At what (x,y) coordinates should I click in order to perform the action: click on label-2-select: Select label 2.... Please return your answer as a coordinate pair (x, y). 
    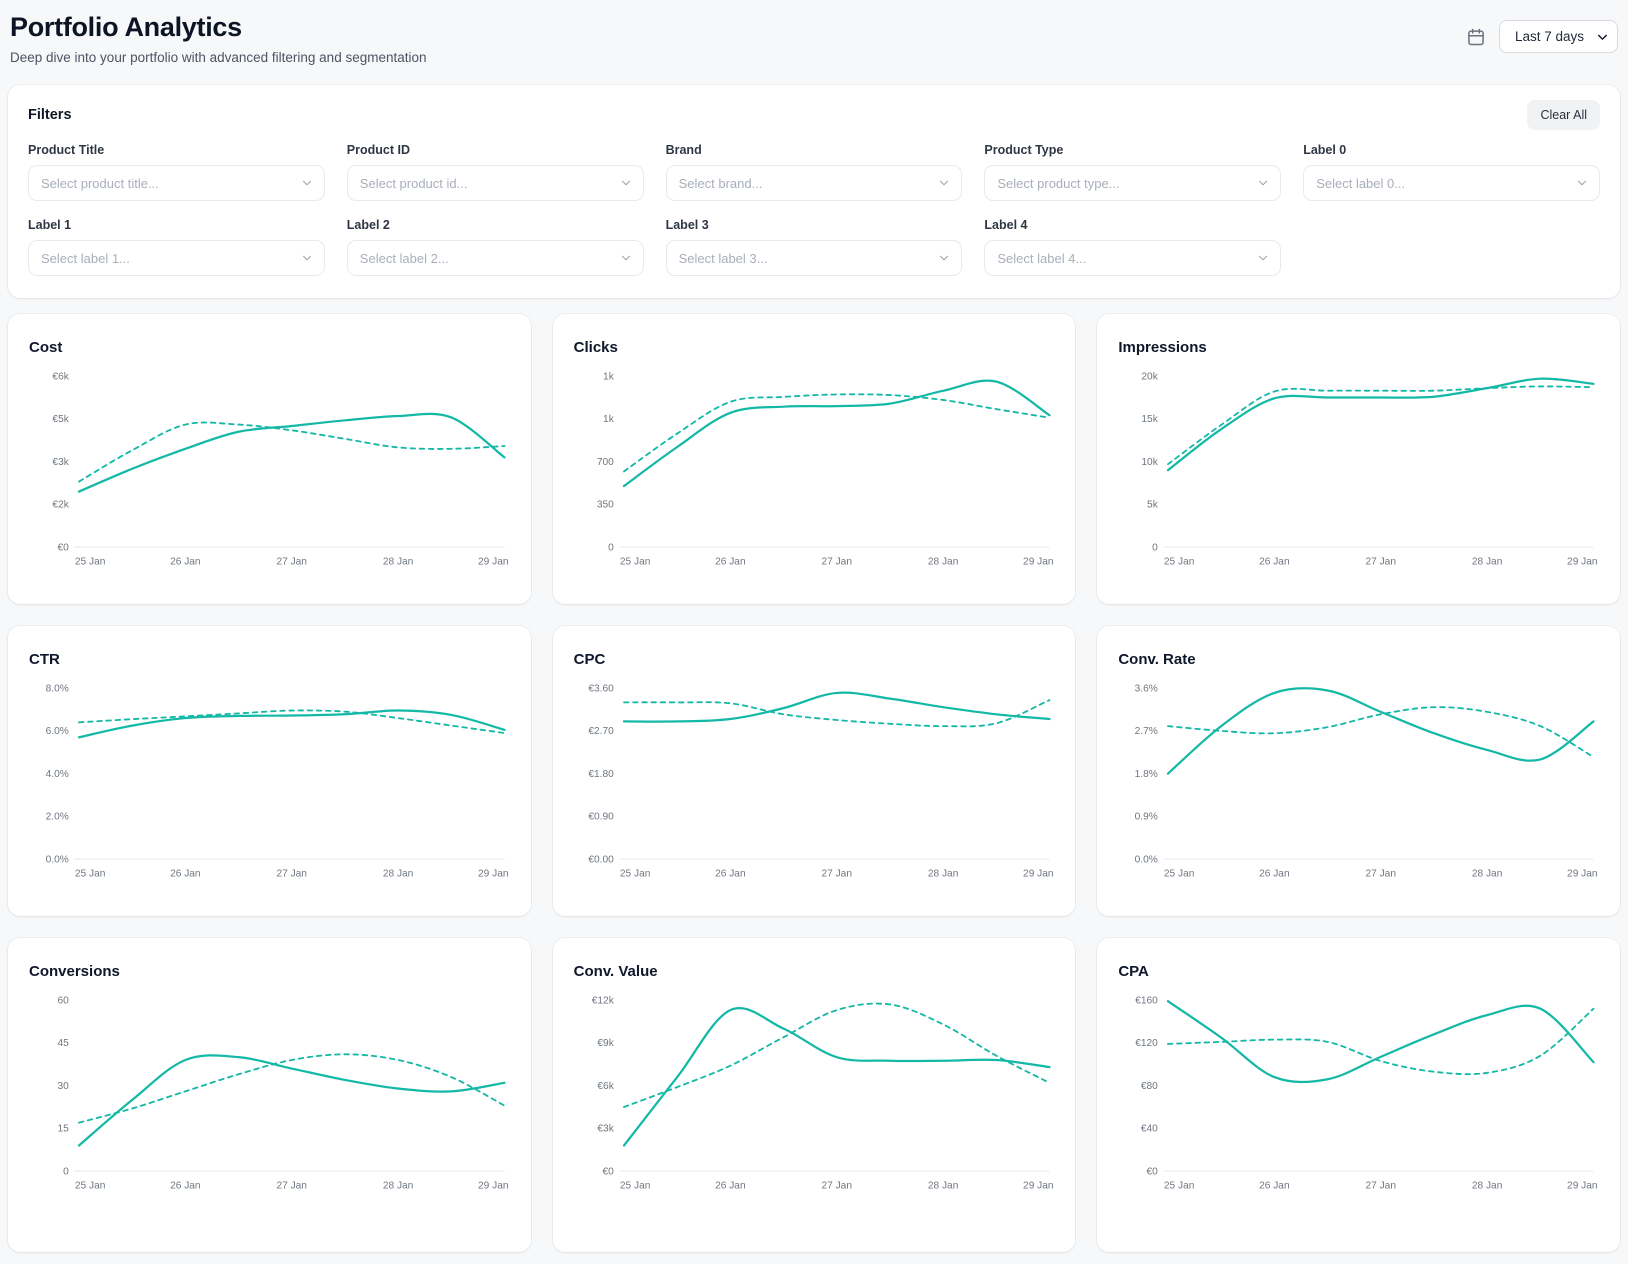
    Looking at the image, I should click on (495, 258).